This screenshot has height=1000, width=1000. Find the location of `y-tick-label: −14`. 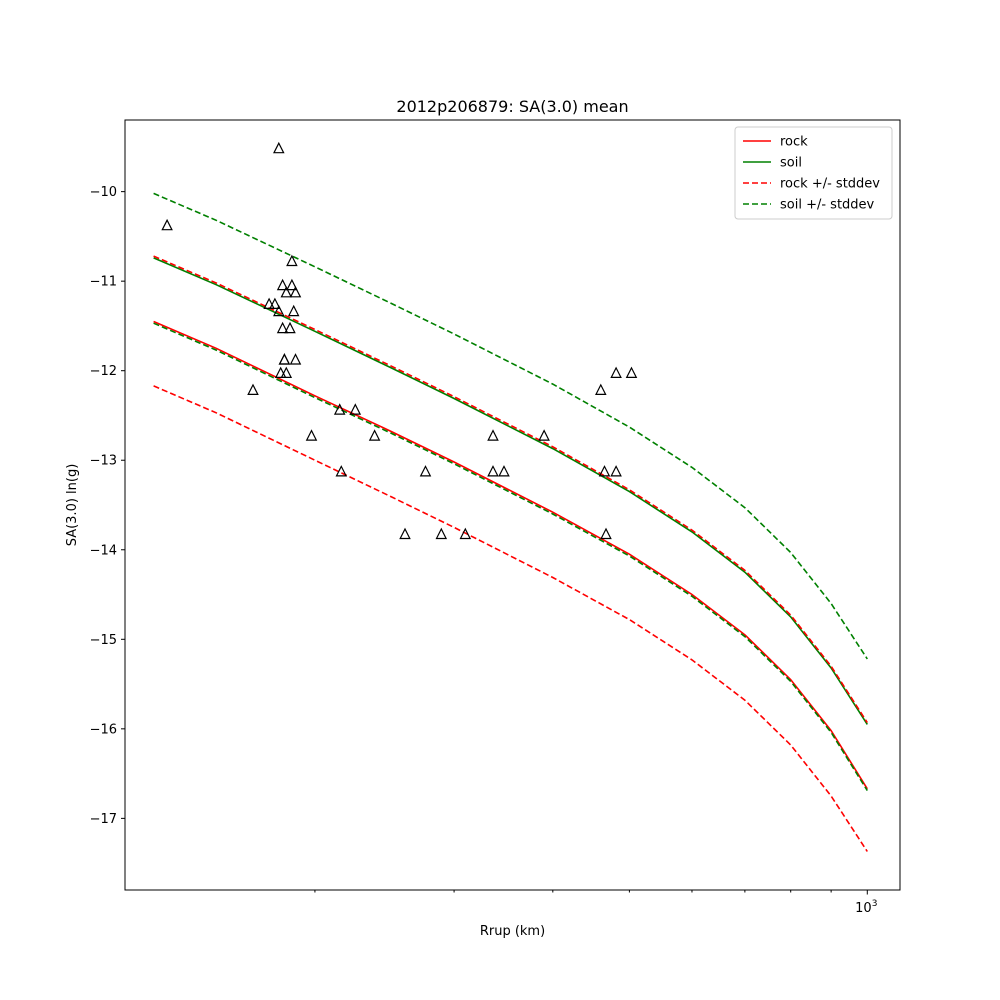

y-tick-label: −14 is located at coordinates (103, 550).